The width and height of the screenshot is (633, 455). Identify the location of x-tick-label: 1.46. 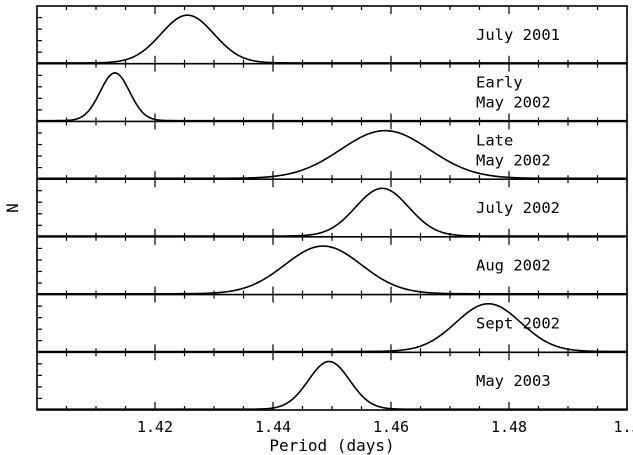
(391, 427).